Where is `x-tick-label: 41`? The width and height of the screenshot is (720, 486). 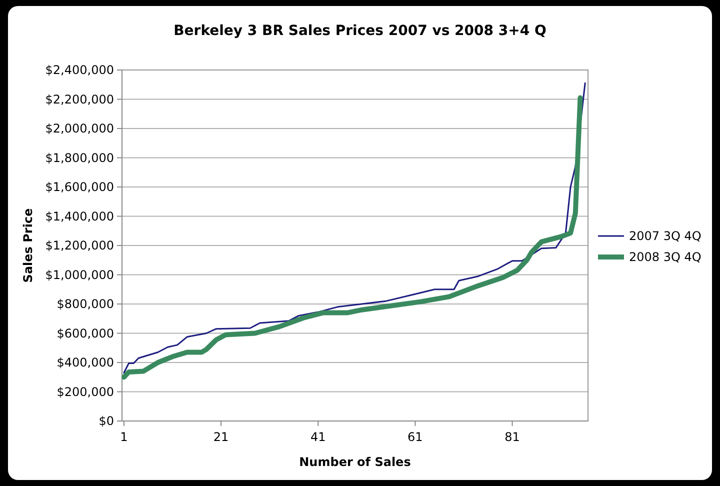 x-tick-label: 41 is located at coordinates (318, 437).